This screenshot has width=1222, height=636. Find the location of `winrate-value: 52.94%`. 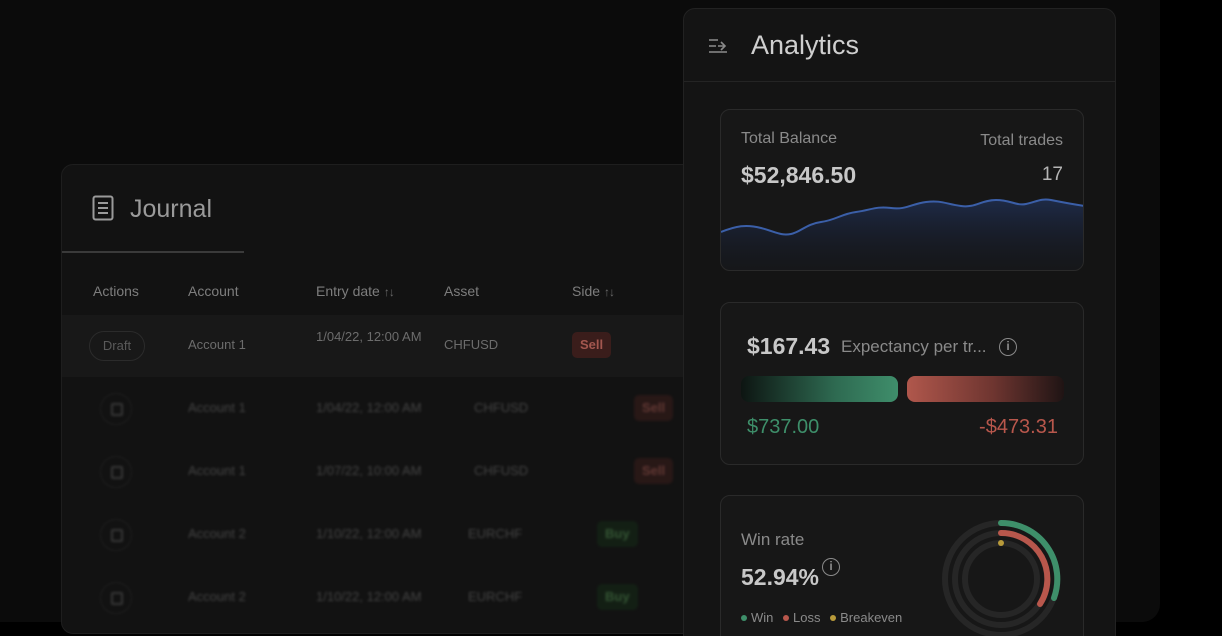

winrate-value: 52.94% is located at coordinates (780, 577).